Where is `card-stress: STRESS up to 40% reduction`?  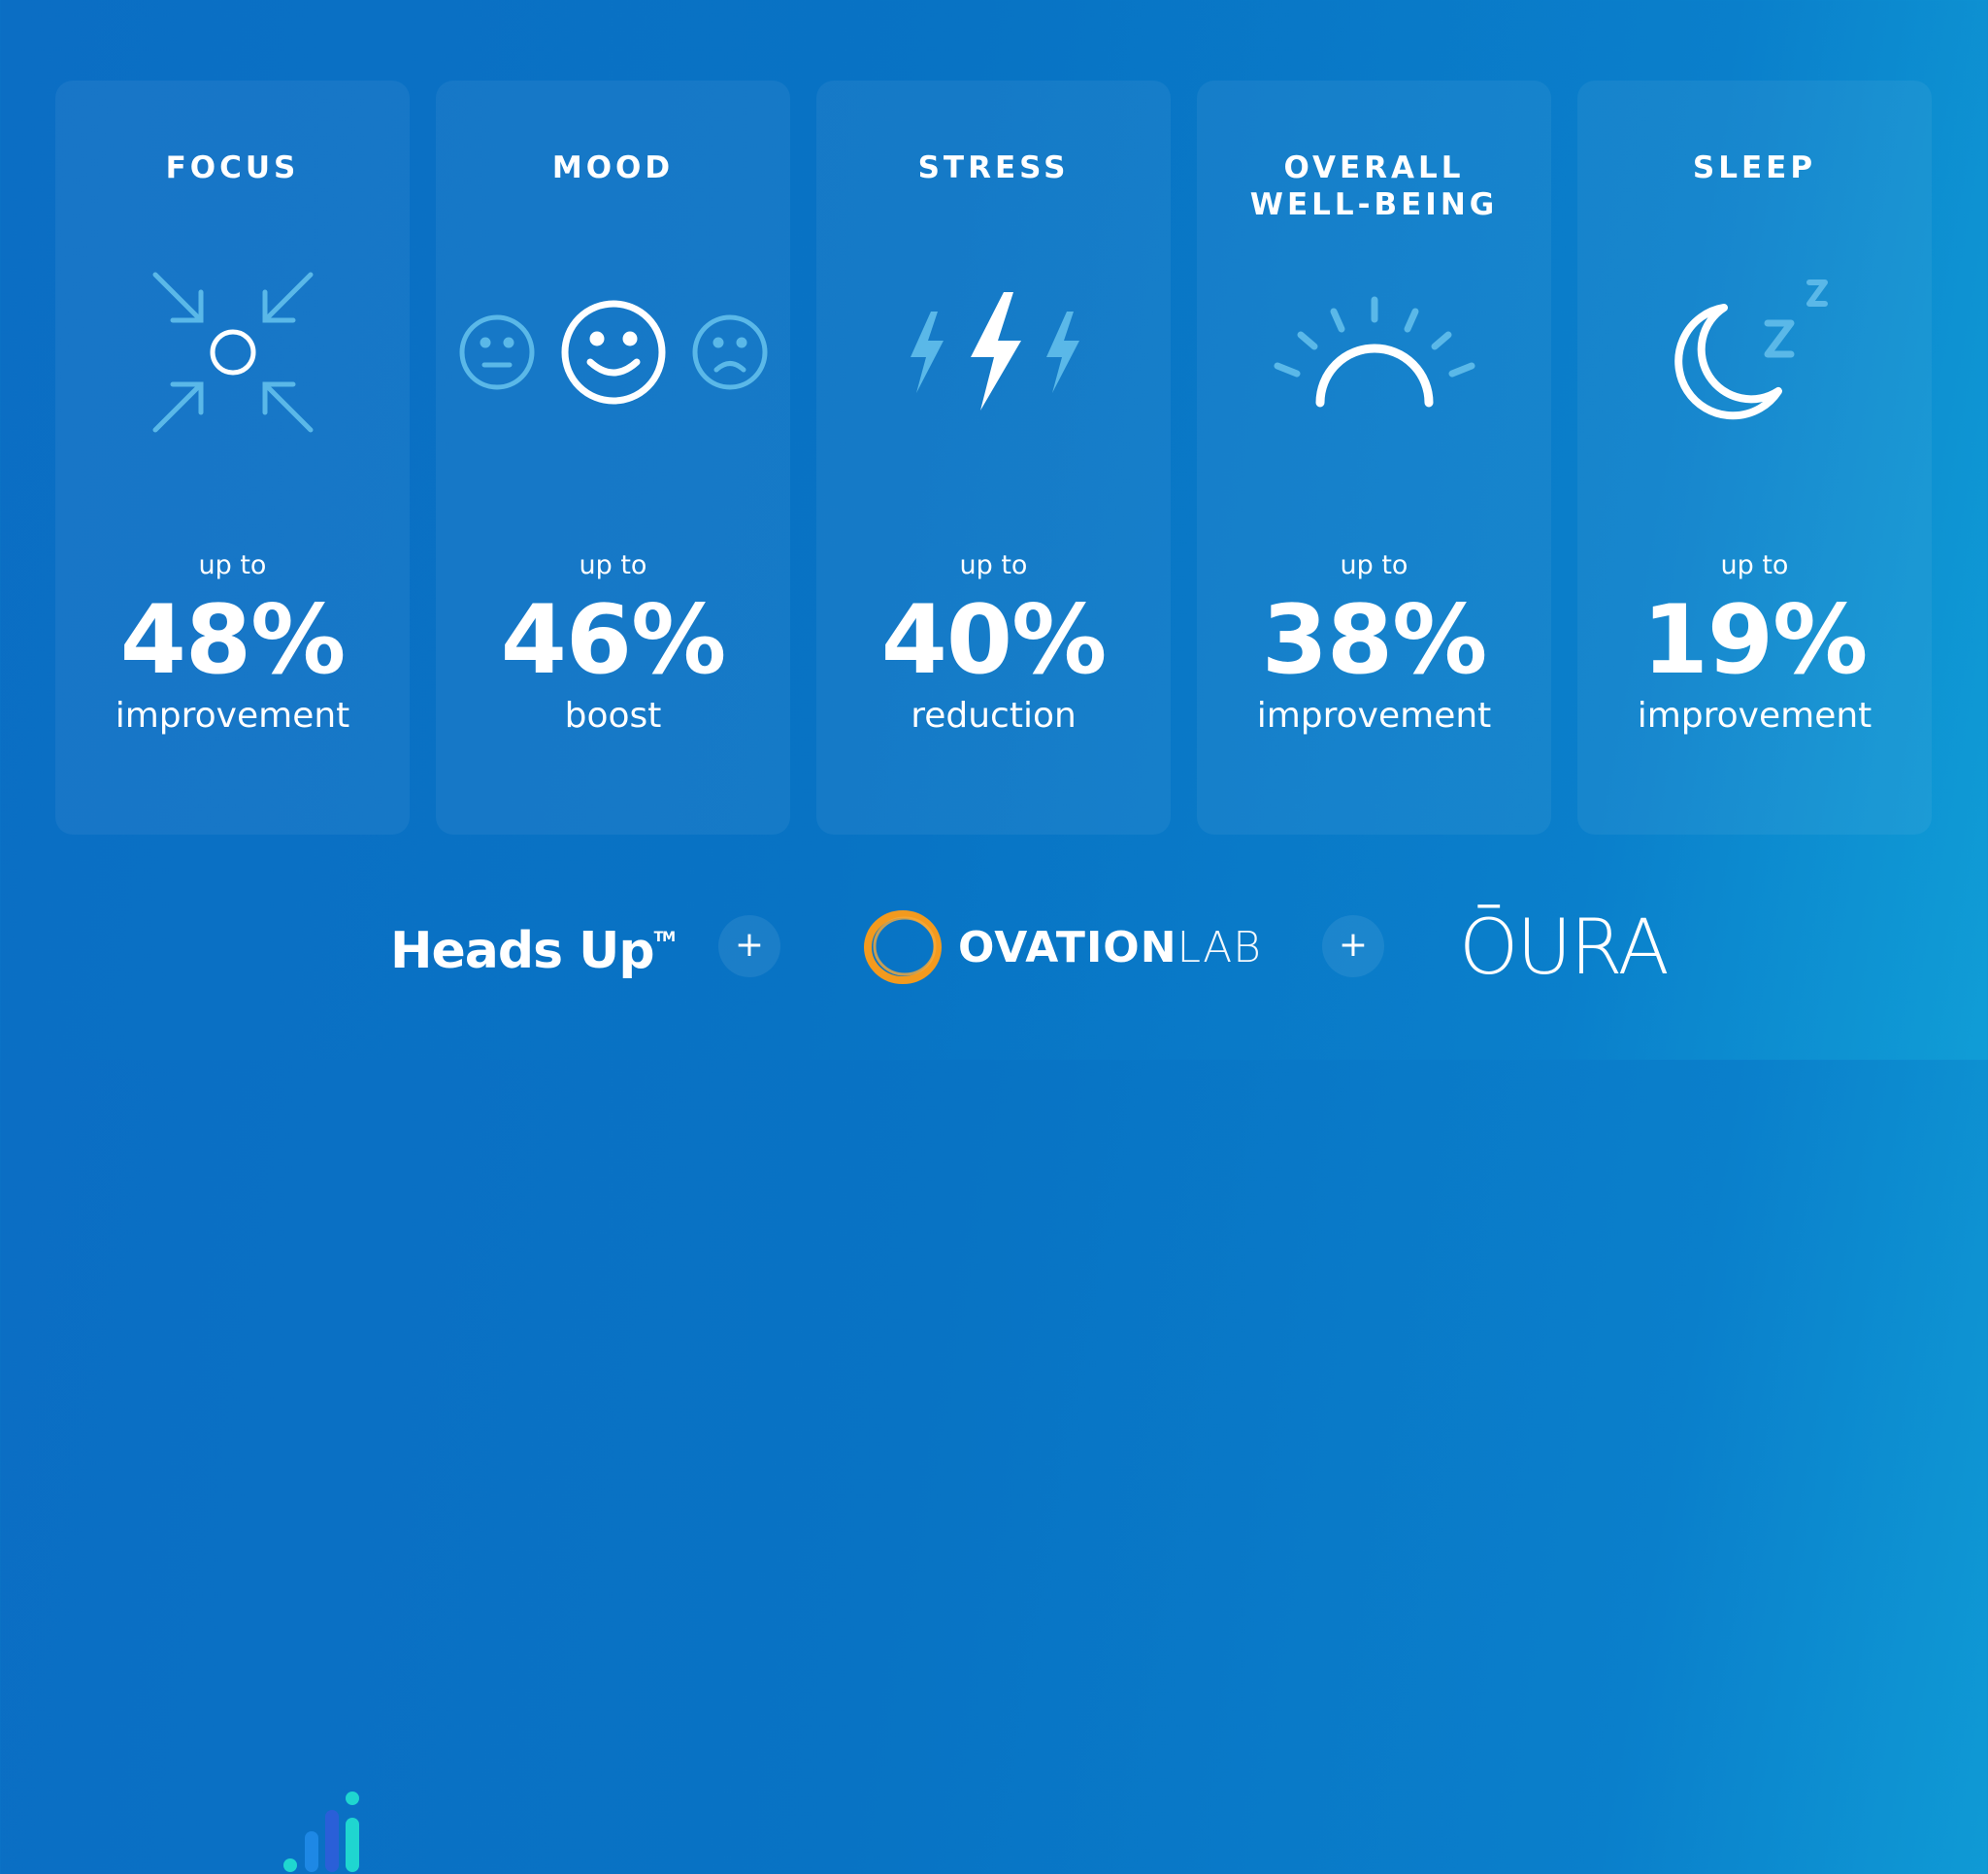 card-stress: STRESS up to 40% reduction is located at coordinates (994, 458).